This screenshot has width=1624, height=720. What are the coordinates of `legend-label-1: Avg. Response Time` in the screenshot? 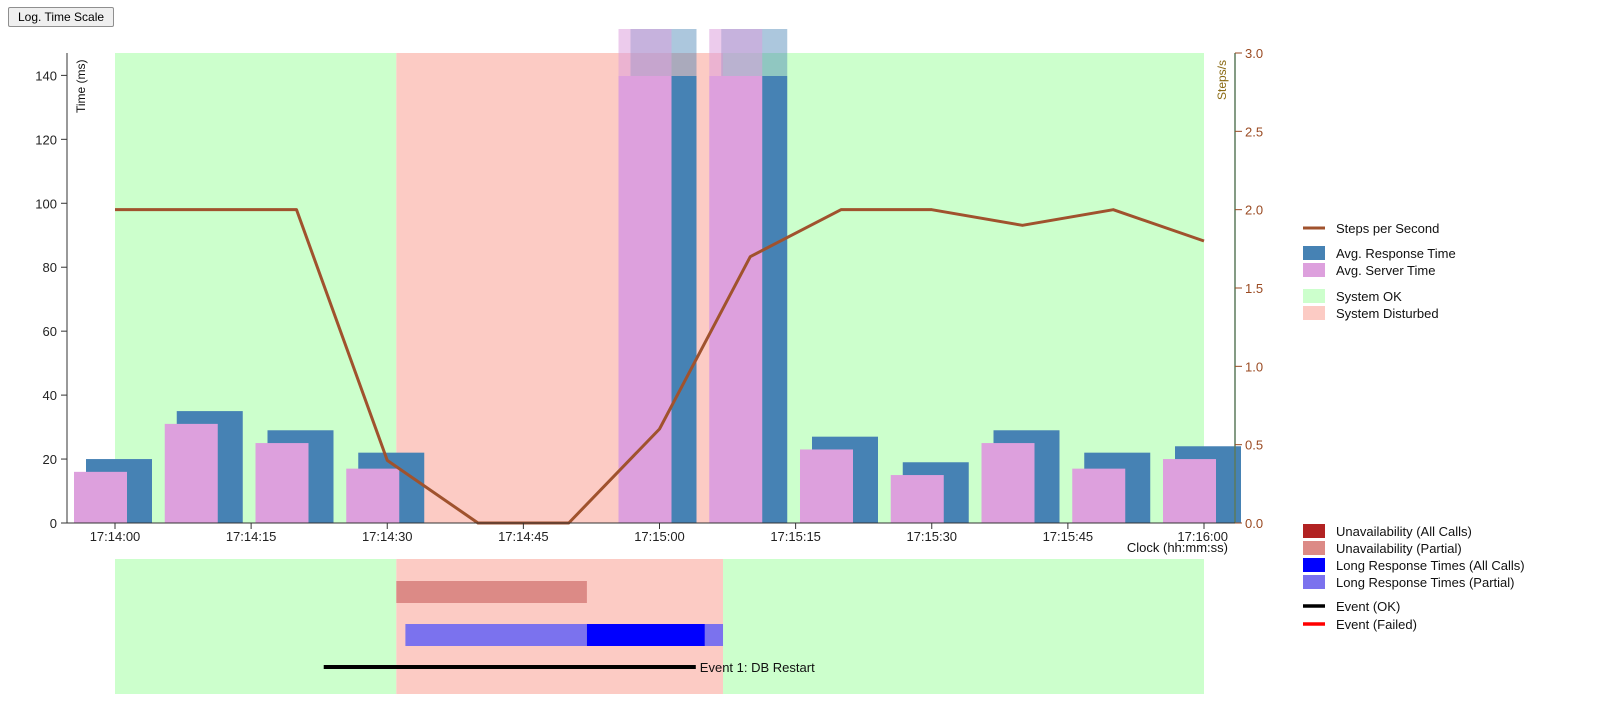 It's located at (1396, 253).